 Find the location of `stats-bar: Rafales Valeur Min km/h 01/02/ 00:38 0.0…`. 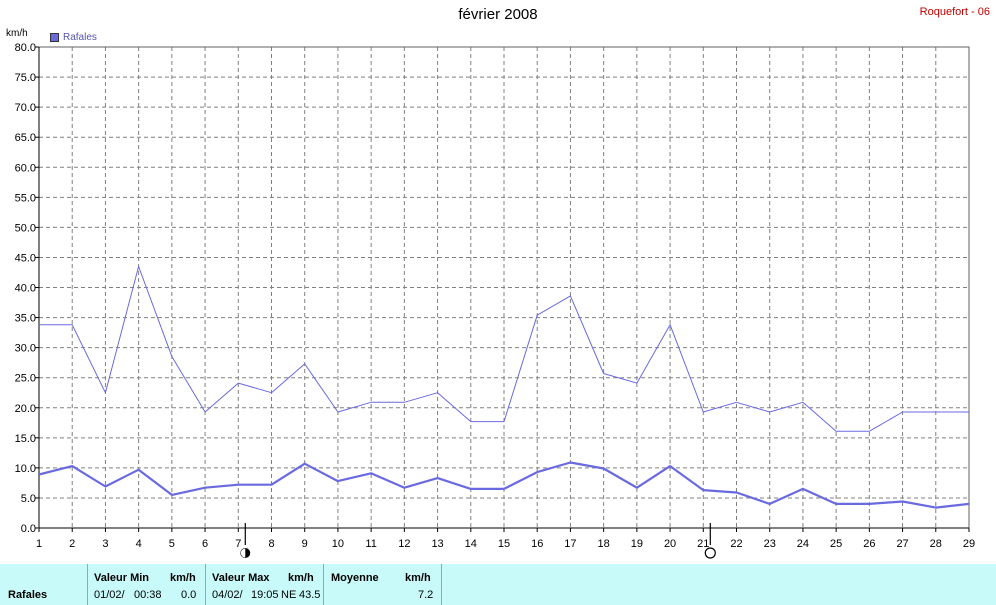

stats-bar: Rafales Valeur Min km/h 01/02/ 00:38 0.0… is located at coordinates (498, 584).